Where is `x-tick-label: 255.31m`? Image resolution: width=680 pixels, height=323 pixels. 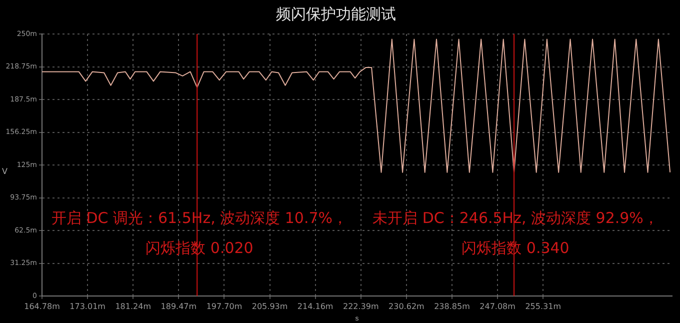 x-tick-label: 255.31m is located at coordinates (543, 306).